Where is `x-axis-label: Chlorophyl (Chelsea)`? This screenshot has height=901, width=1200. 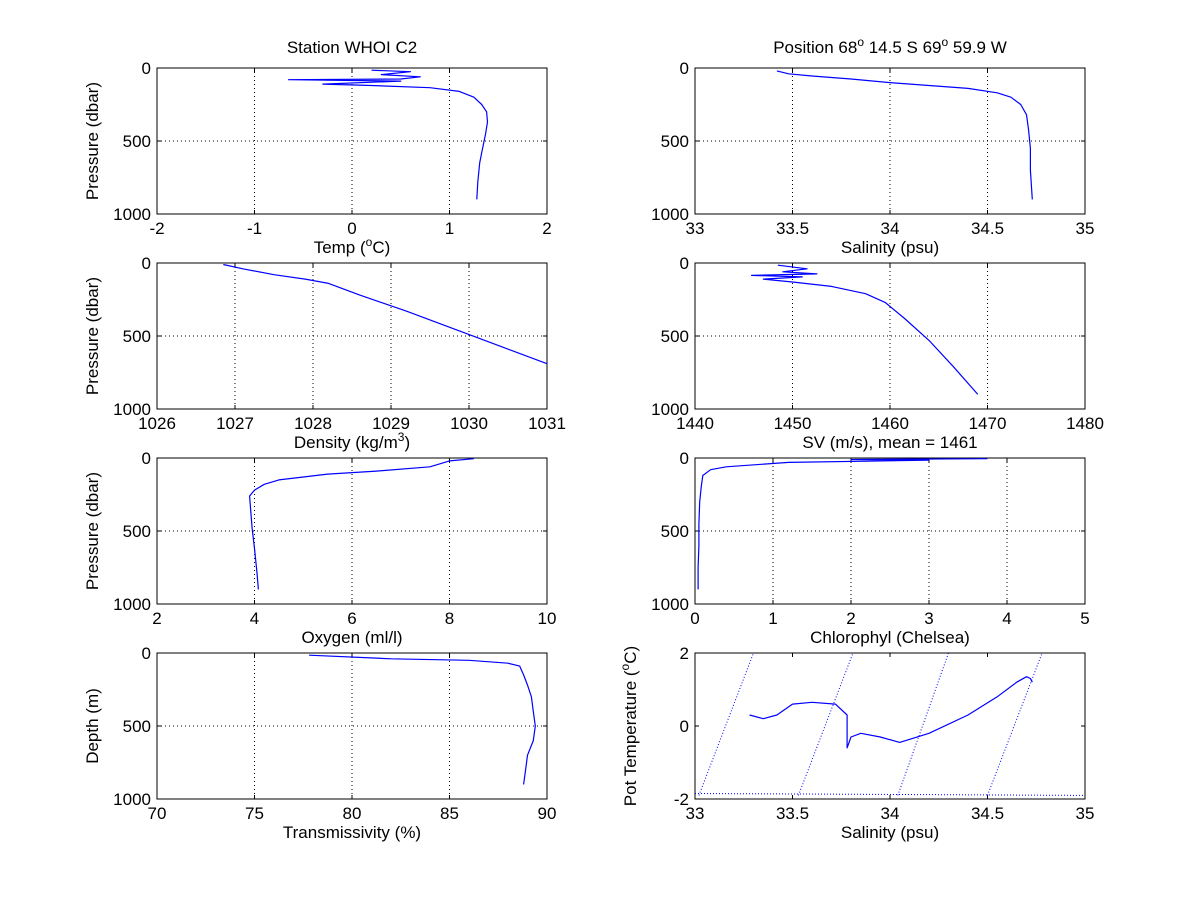
x-axis-label: Chlorophyl (Chelsea) is located at coordinates (890, 637).